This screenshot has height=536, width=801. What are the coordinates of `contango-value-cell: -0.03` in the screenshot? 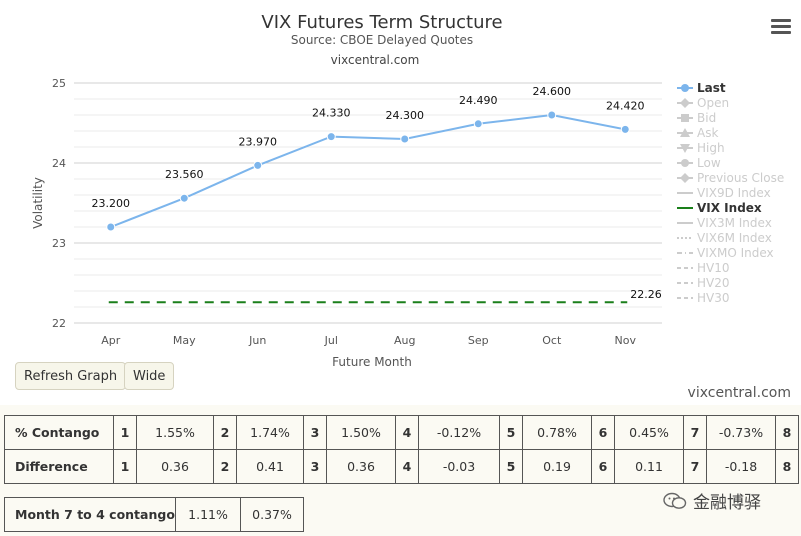 It's located at (459, 466).